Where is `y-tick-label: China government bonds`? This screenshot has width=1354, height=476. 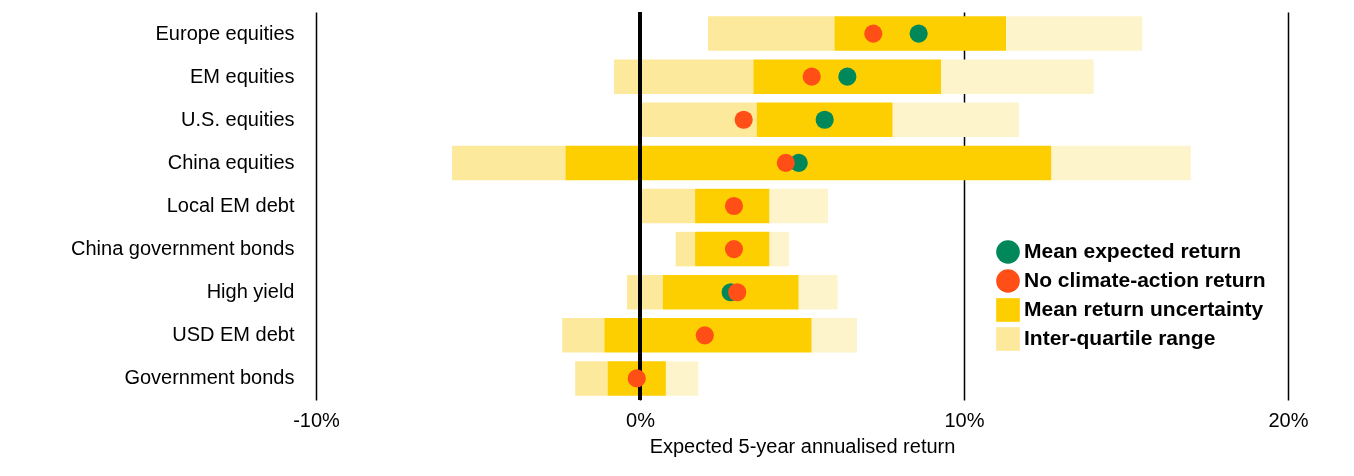 y-tick-label: China government bonds is located at coordinates (183, 248).